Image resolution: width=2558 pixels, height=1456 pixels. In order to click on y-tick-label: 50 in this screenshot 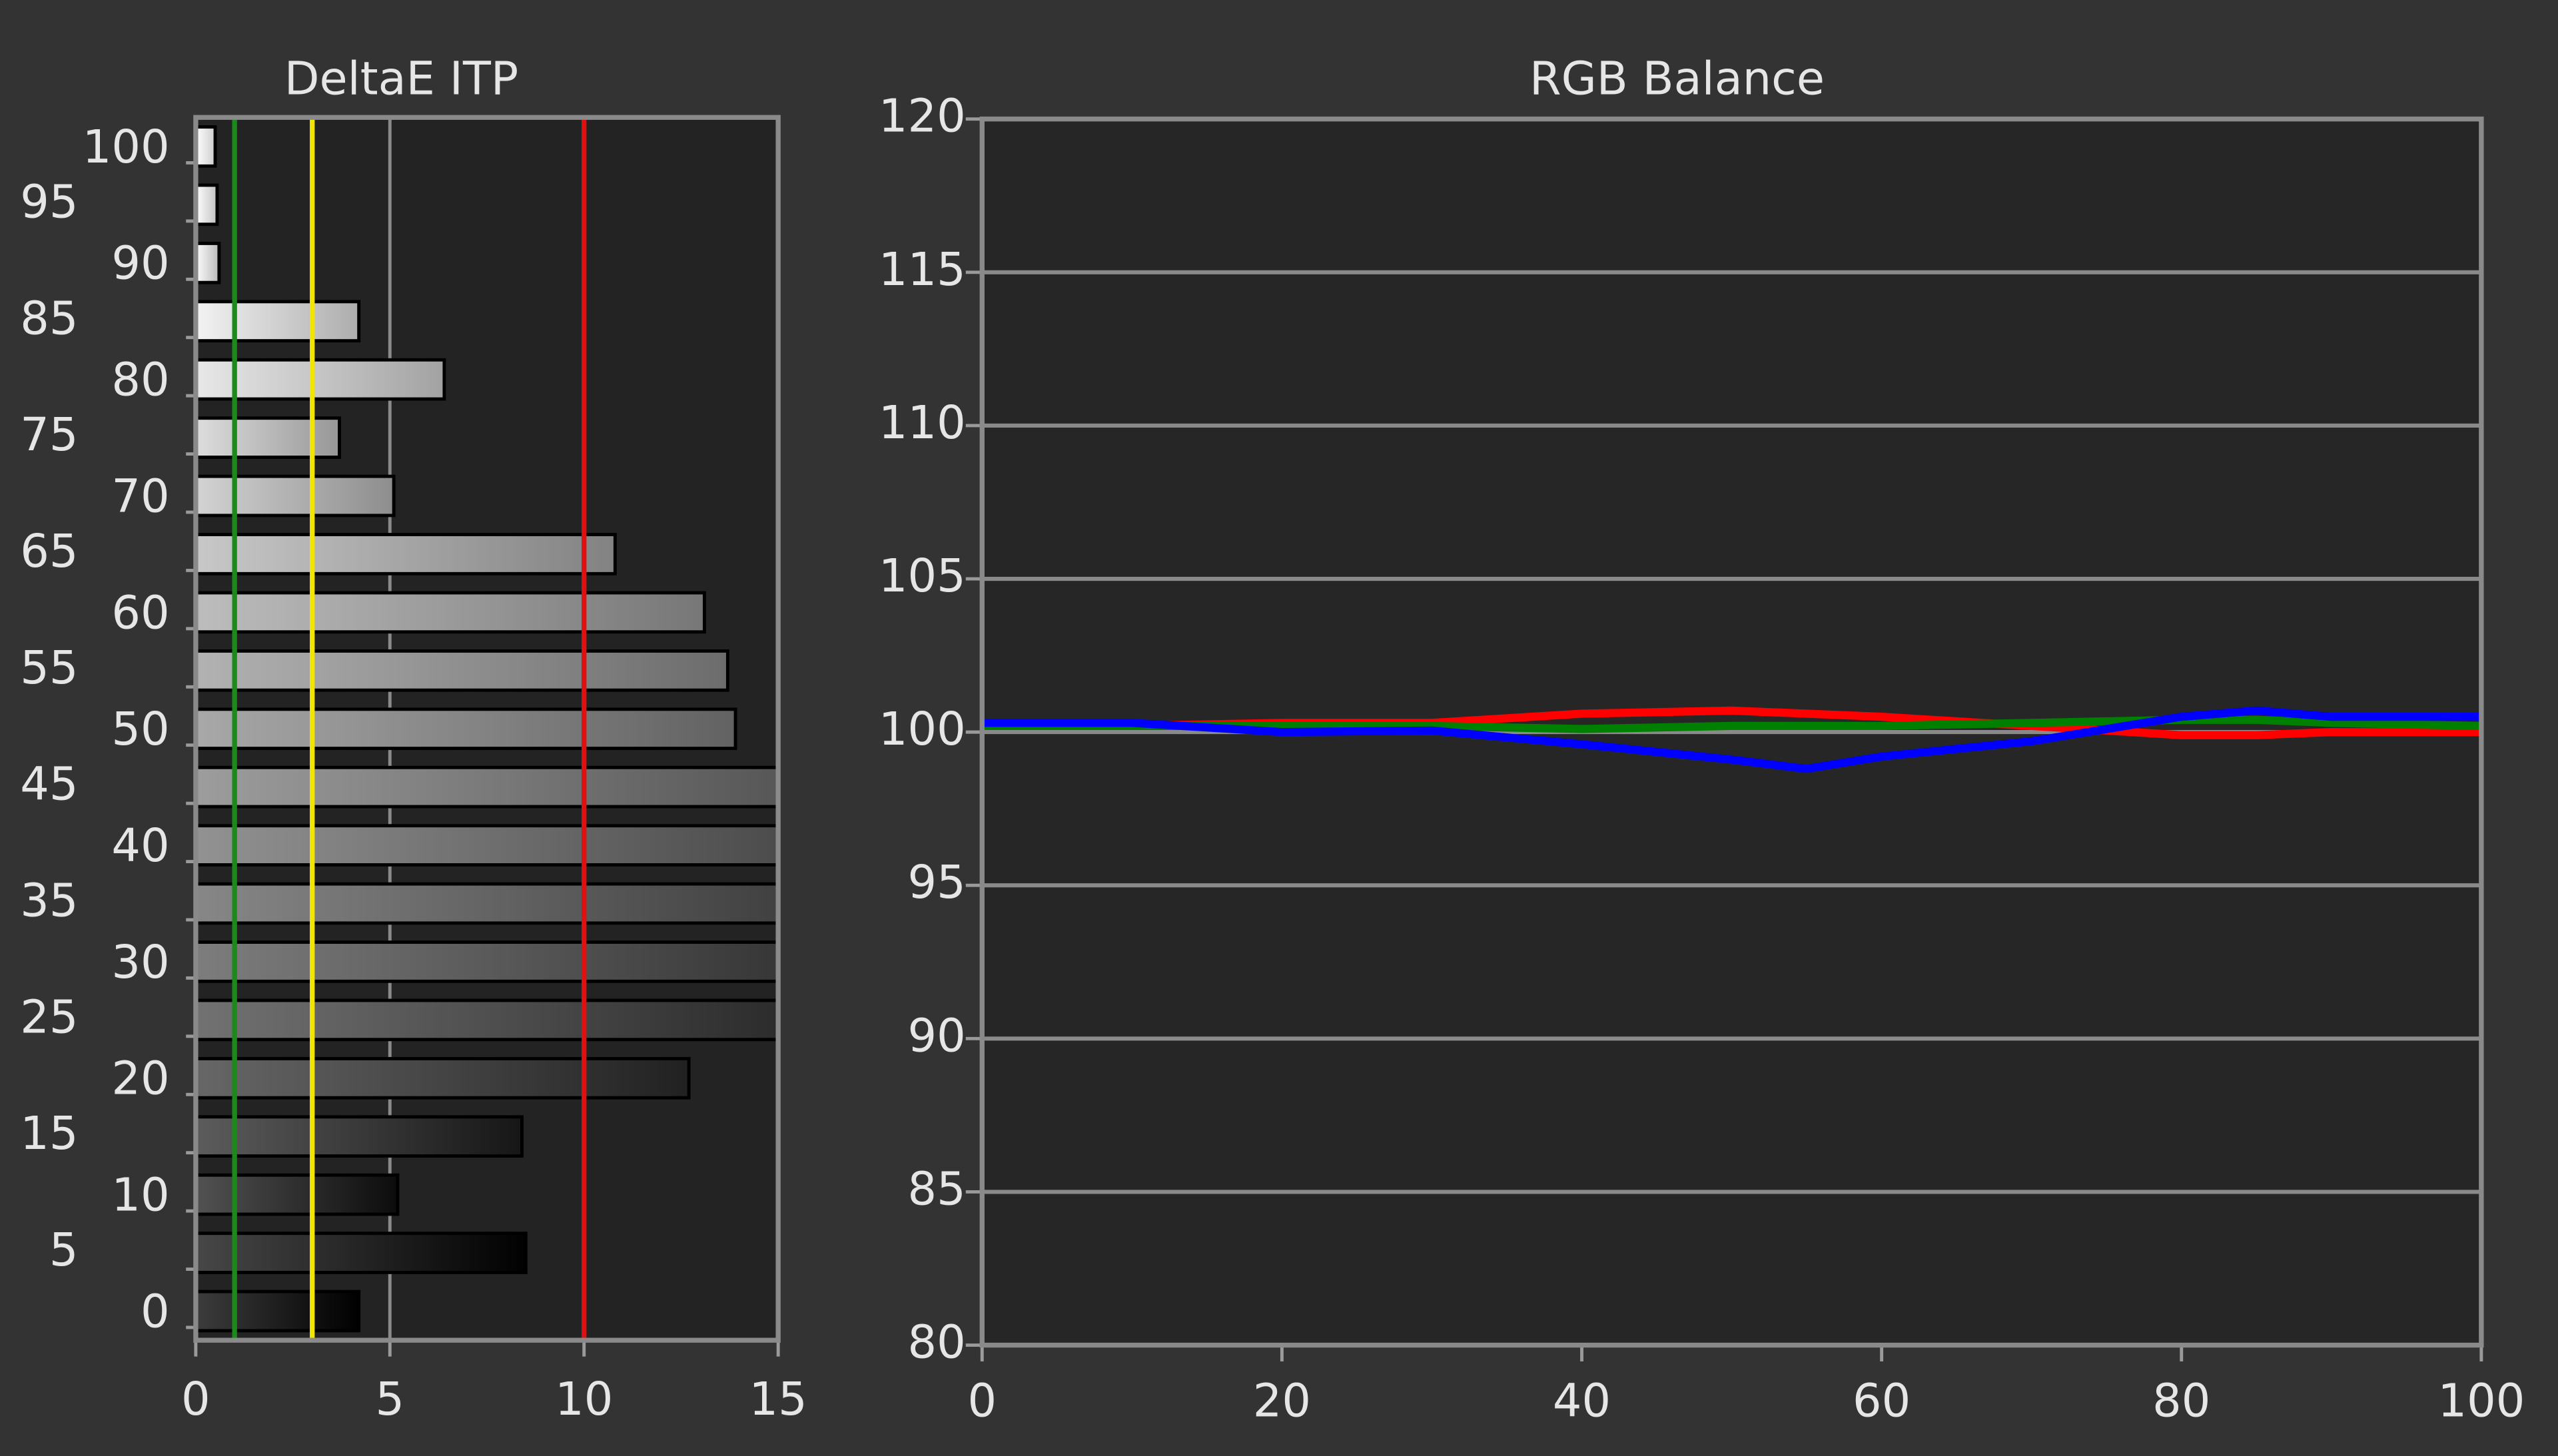, I will do `click(140, 729)`.